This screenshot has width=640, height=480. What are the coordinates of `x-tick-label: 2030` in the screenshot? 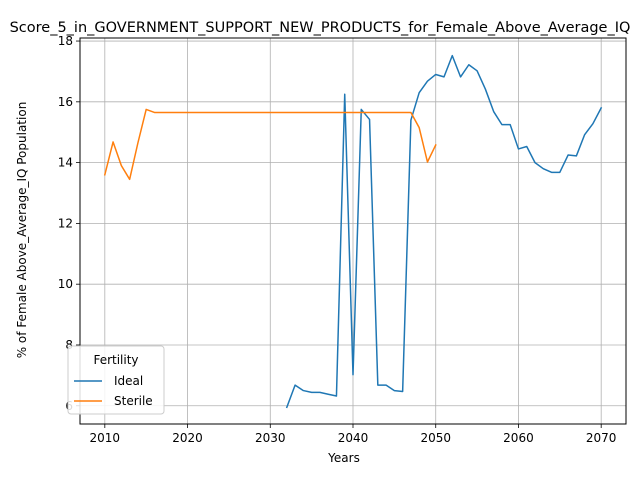 It's located at (270, 438).